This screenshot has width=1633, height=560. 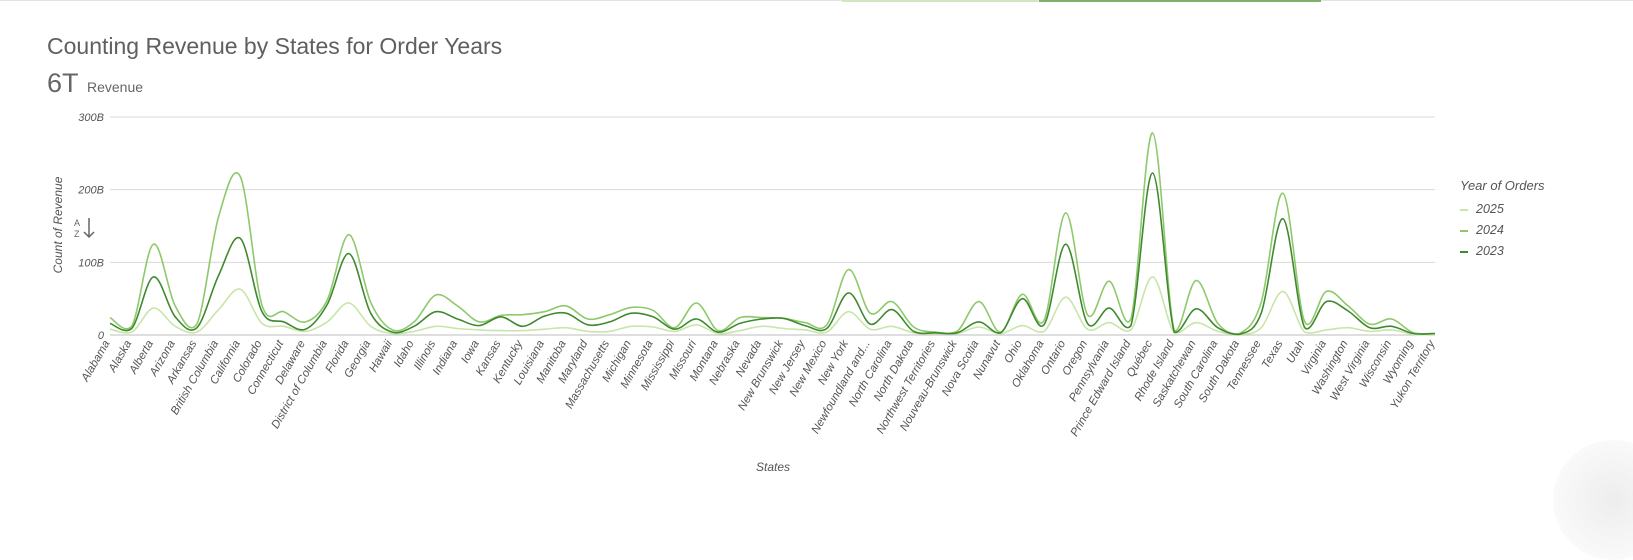 What do you see at coordinates (1013, 352) in the screenshot?
I see `x-tick-label: Ohio` at bounding box center [1013, 352].